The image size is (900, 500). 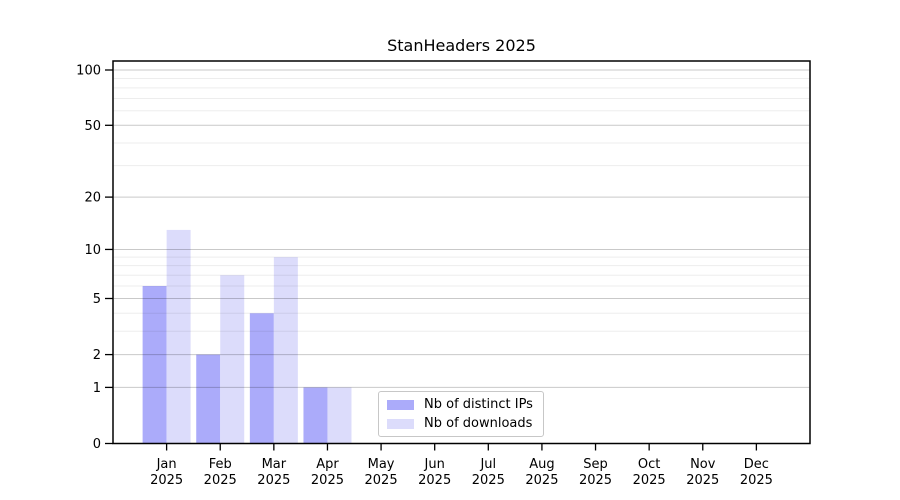 I want to click on legend-item-downloads: Nb of downloads, so click(x=460, y=423).